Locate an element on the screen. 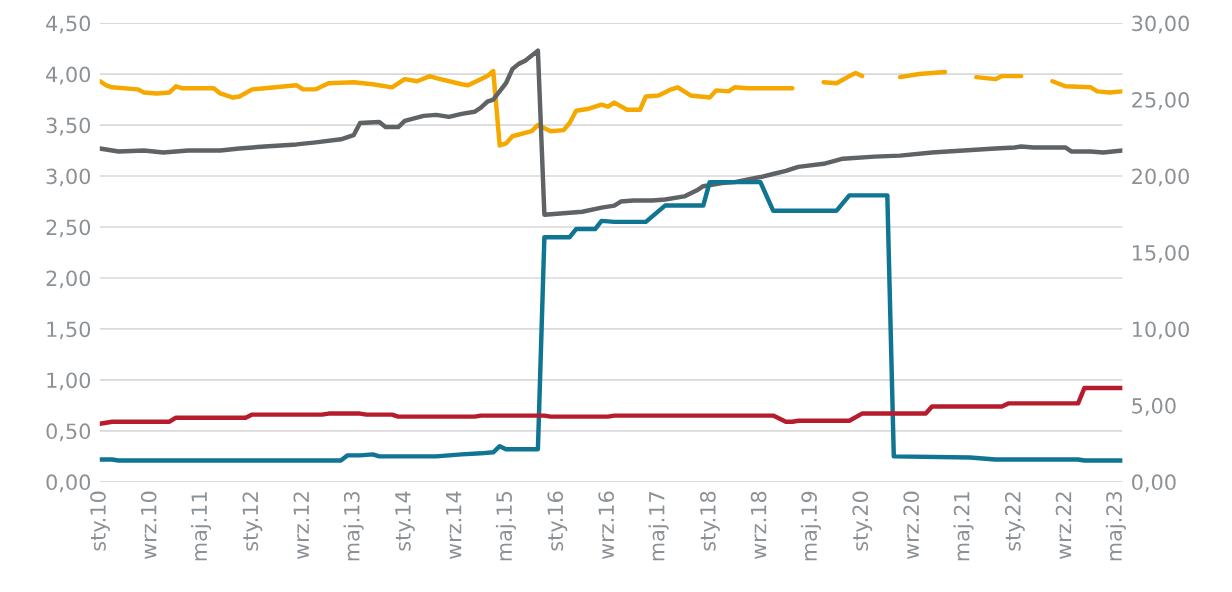 This screenshot has width=1232, height=592. y-tick-label: 1,00 is located at coordinates (69, 381).